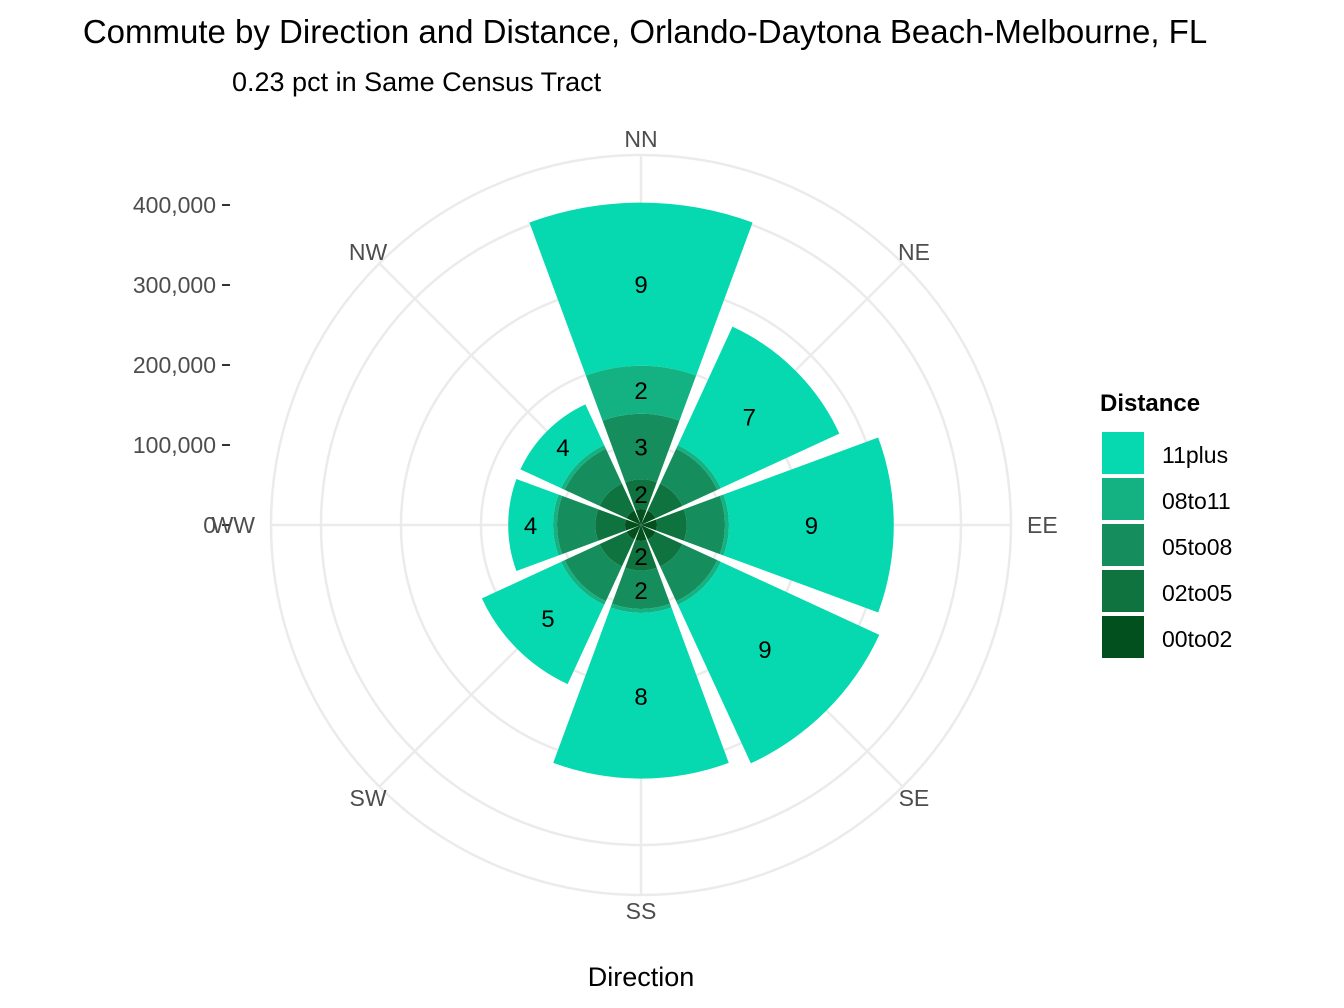 This screenshot has height=1008, width=1344. Describe the element at coordinates (368, 798) in the screenshot. I see `direction-label-SW: SW` at that location.